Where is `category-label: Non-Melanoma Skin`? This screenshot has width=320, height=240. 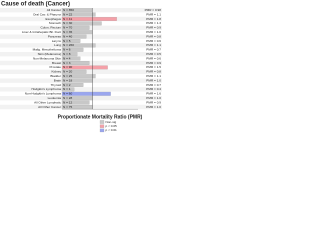 category-label: Non-Melanoma Skin is located at coordinates (47, 58).